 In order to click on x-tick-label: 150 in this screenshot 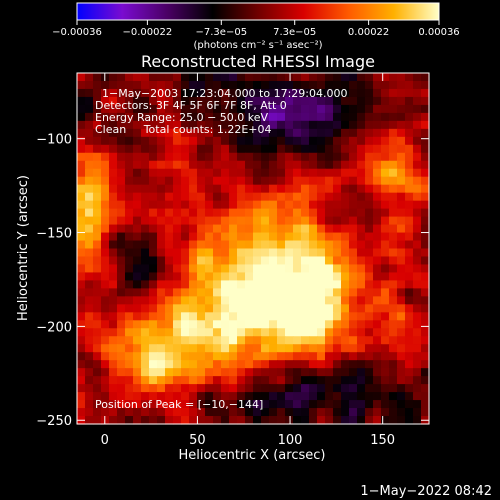, I will do `click(382, 440)`.